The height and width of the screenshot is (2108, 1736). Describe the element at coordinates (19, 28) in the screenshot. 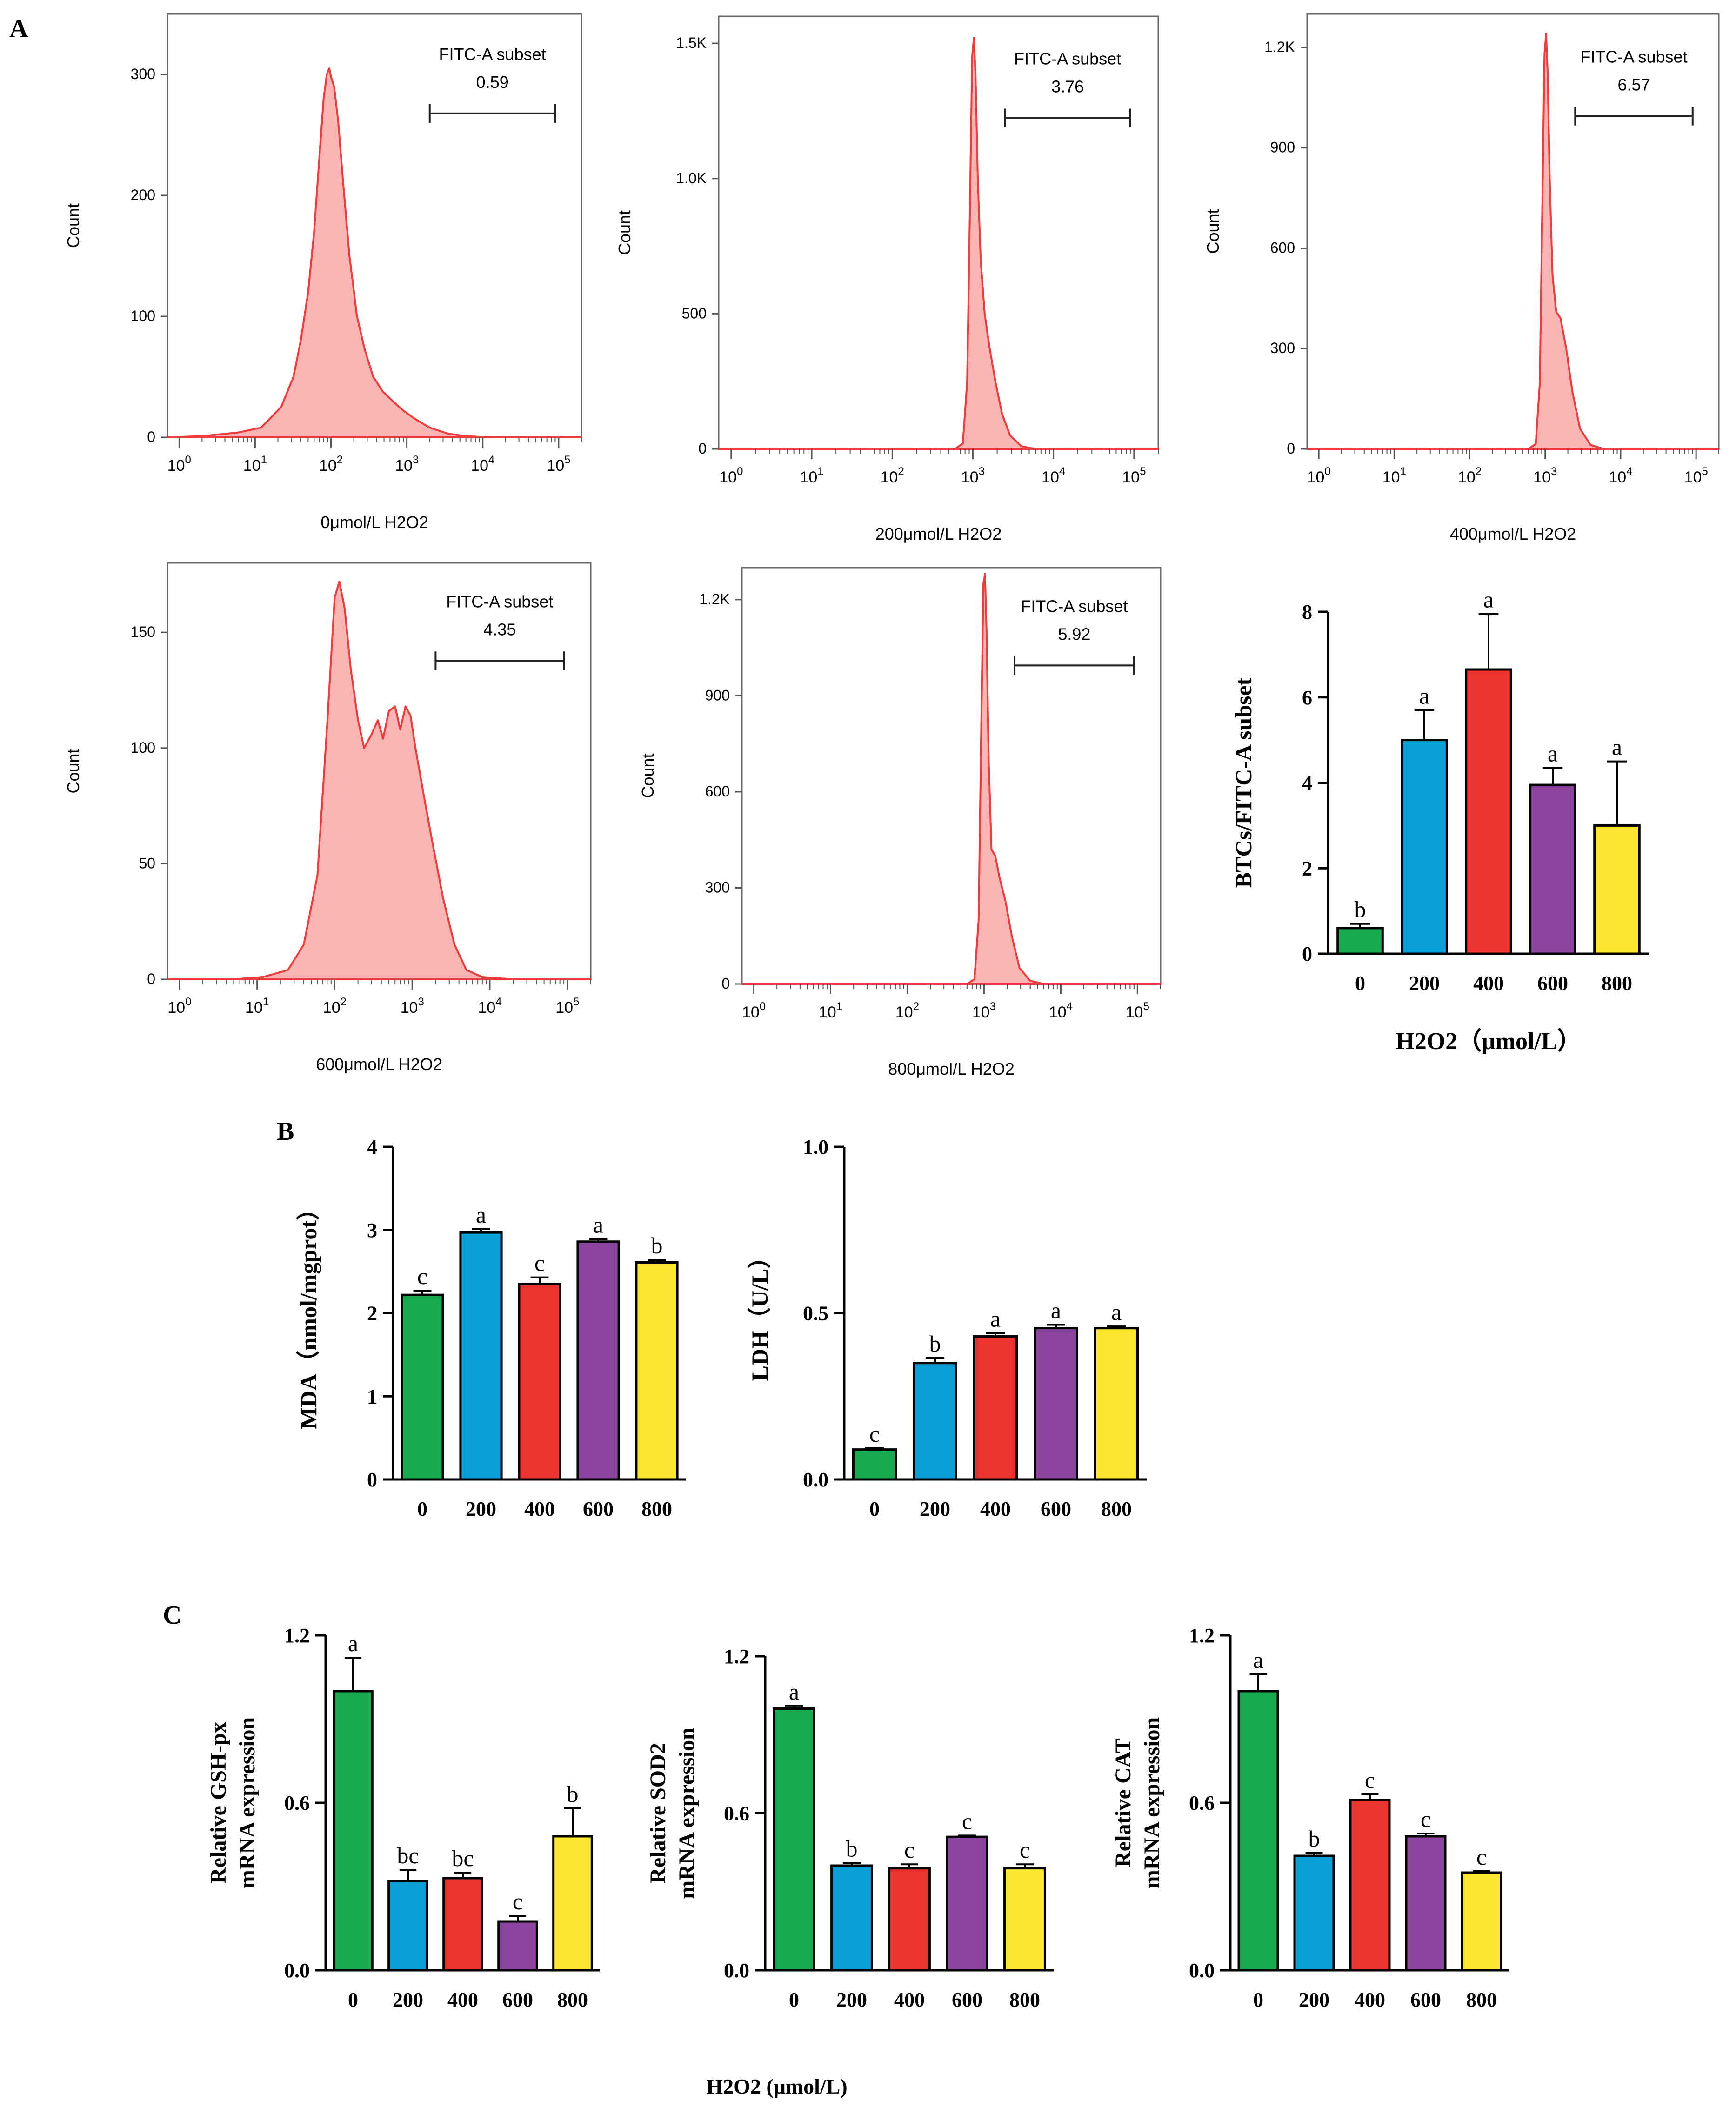

I see `panel-label-a: A` at that location.